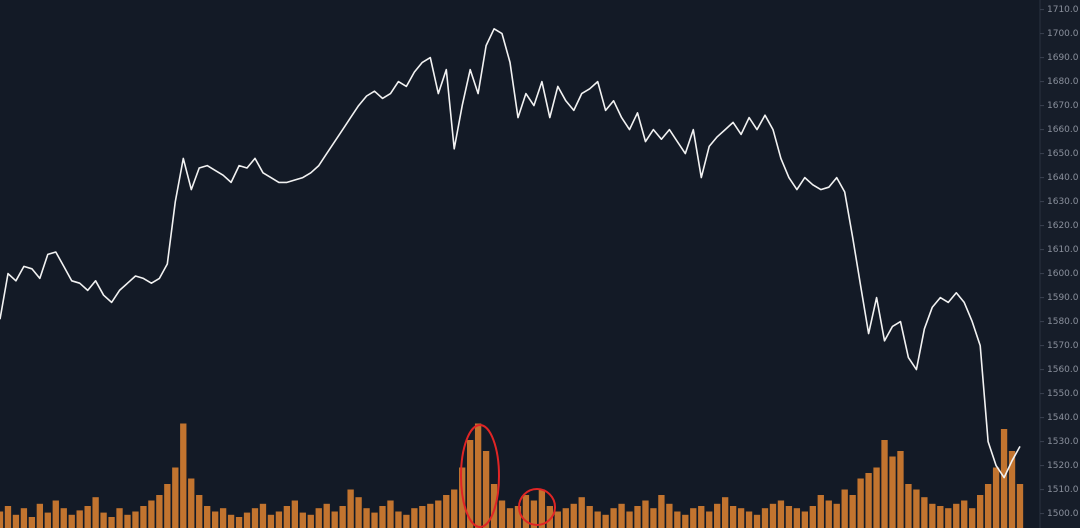 This screenshot has width=1080, height=528. I want to click on y-tick-label: 1690.0, so click(1063, 58).